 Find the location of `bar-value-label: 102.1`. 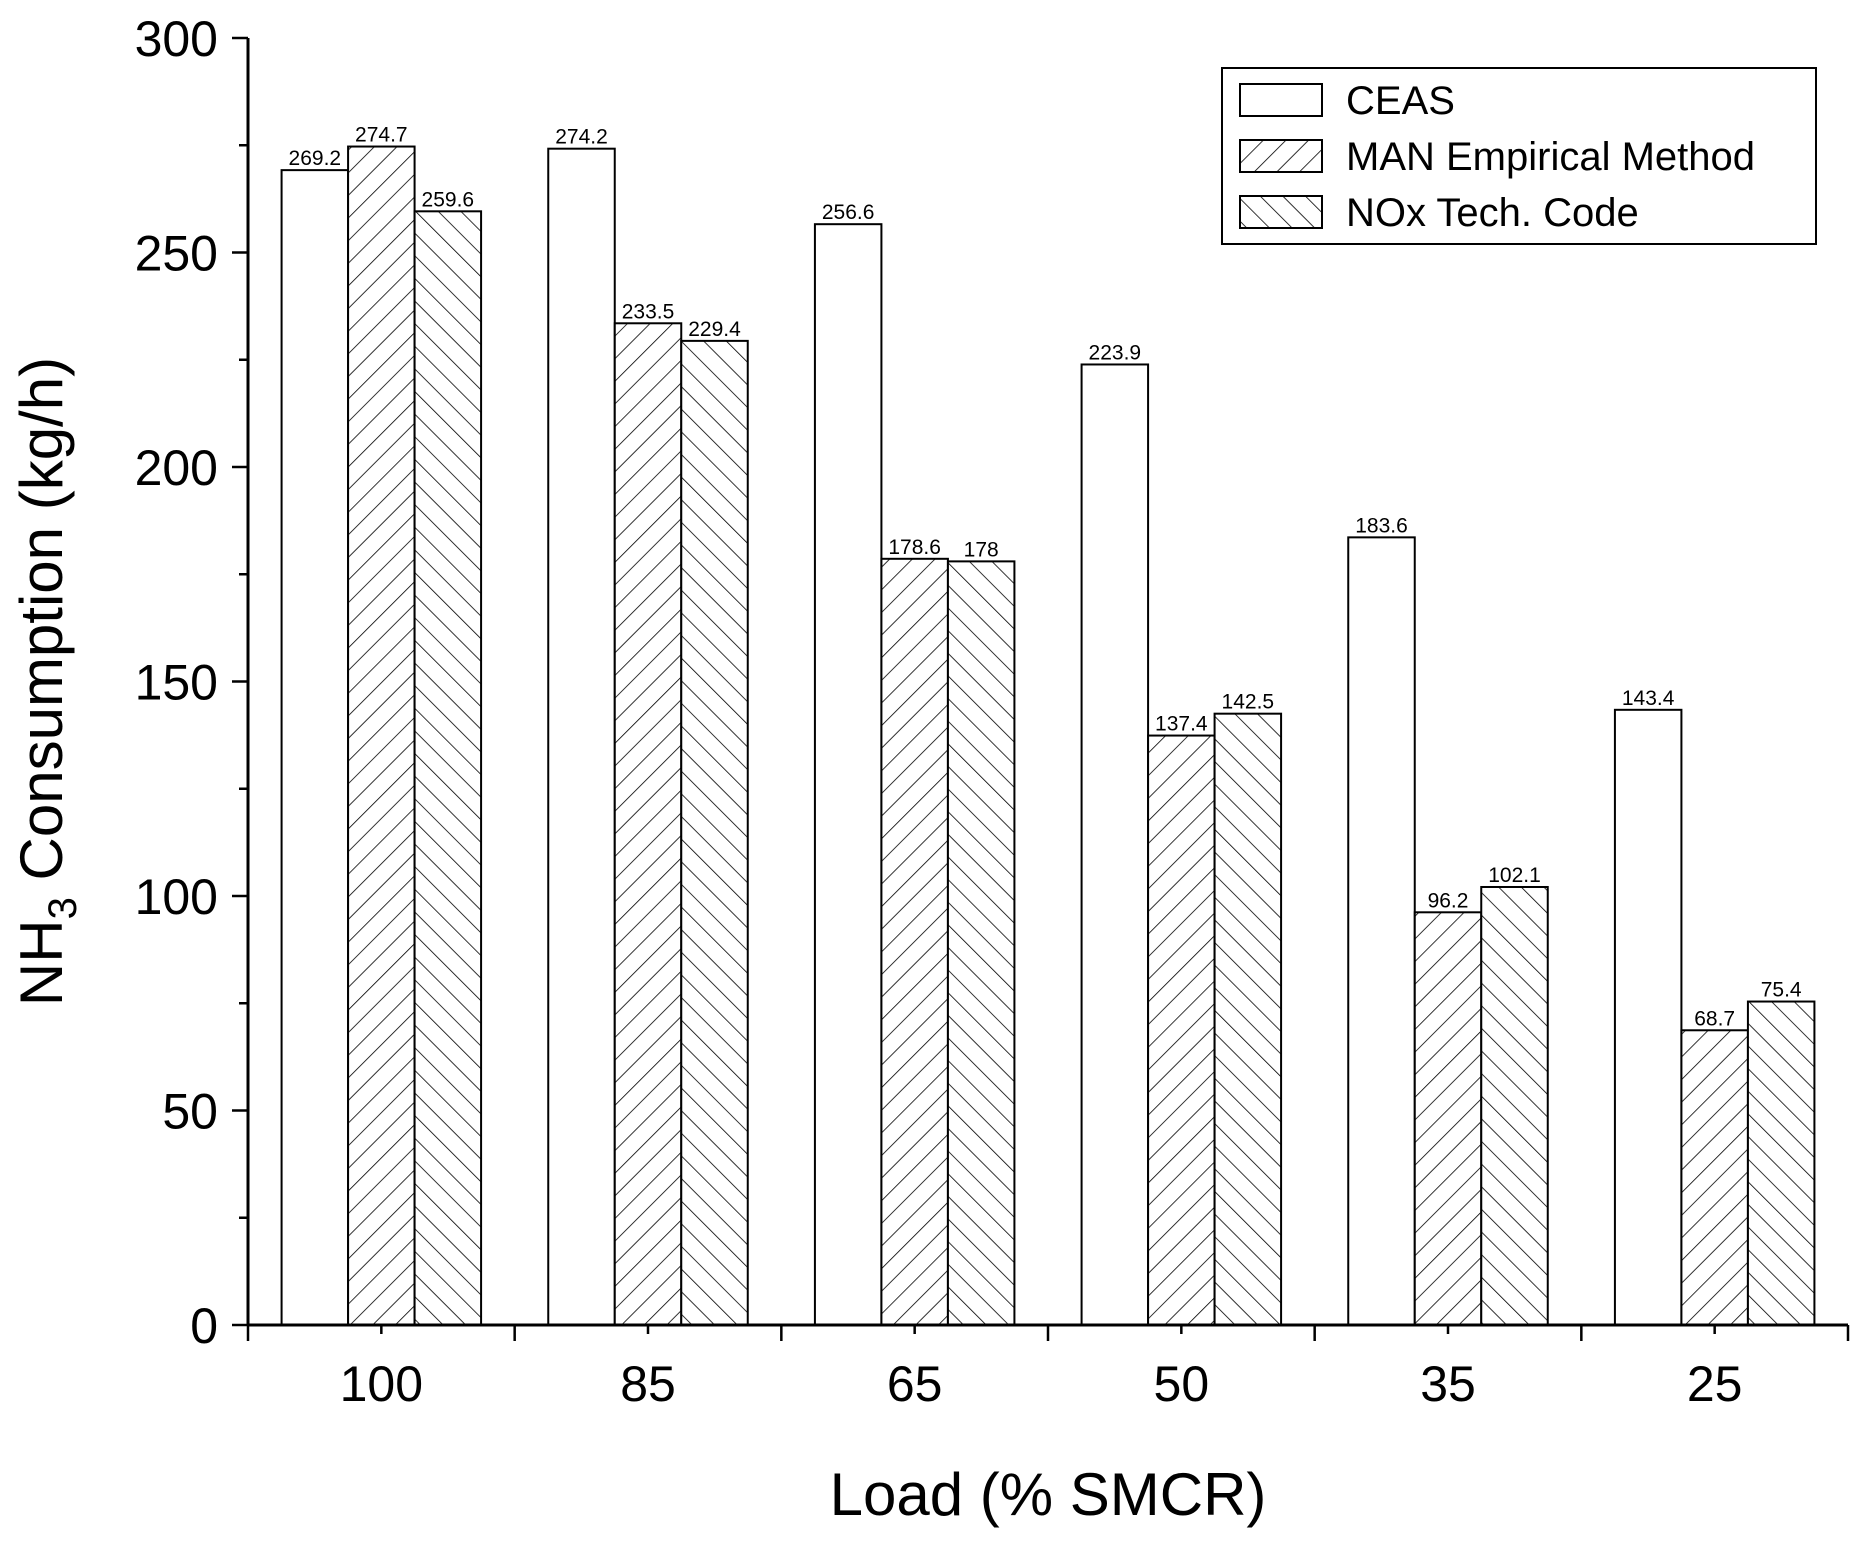

bar-value-label: 102.1 is located at coordinates (1514, 875).